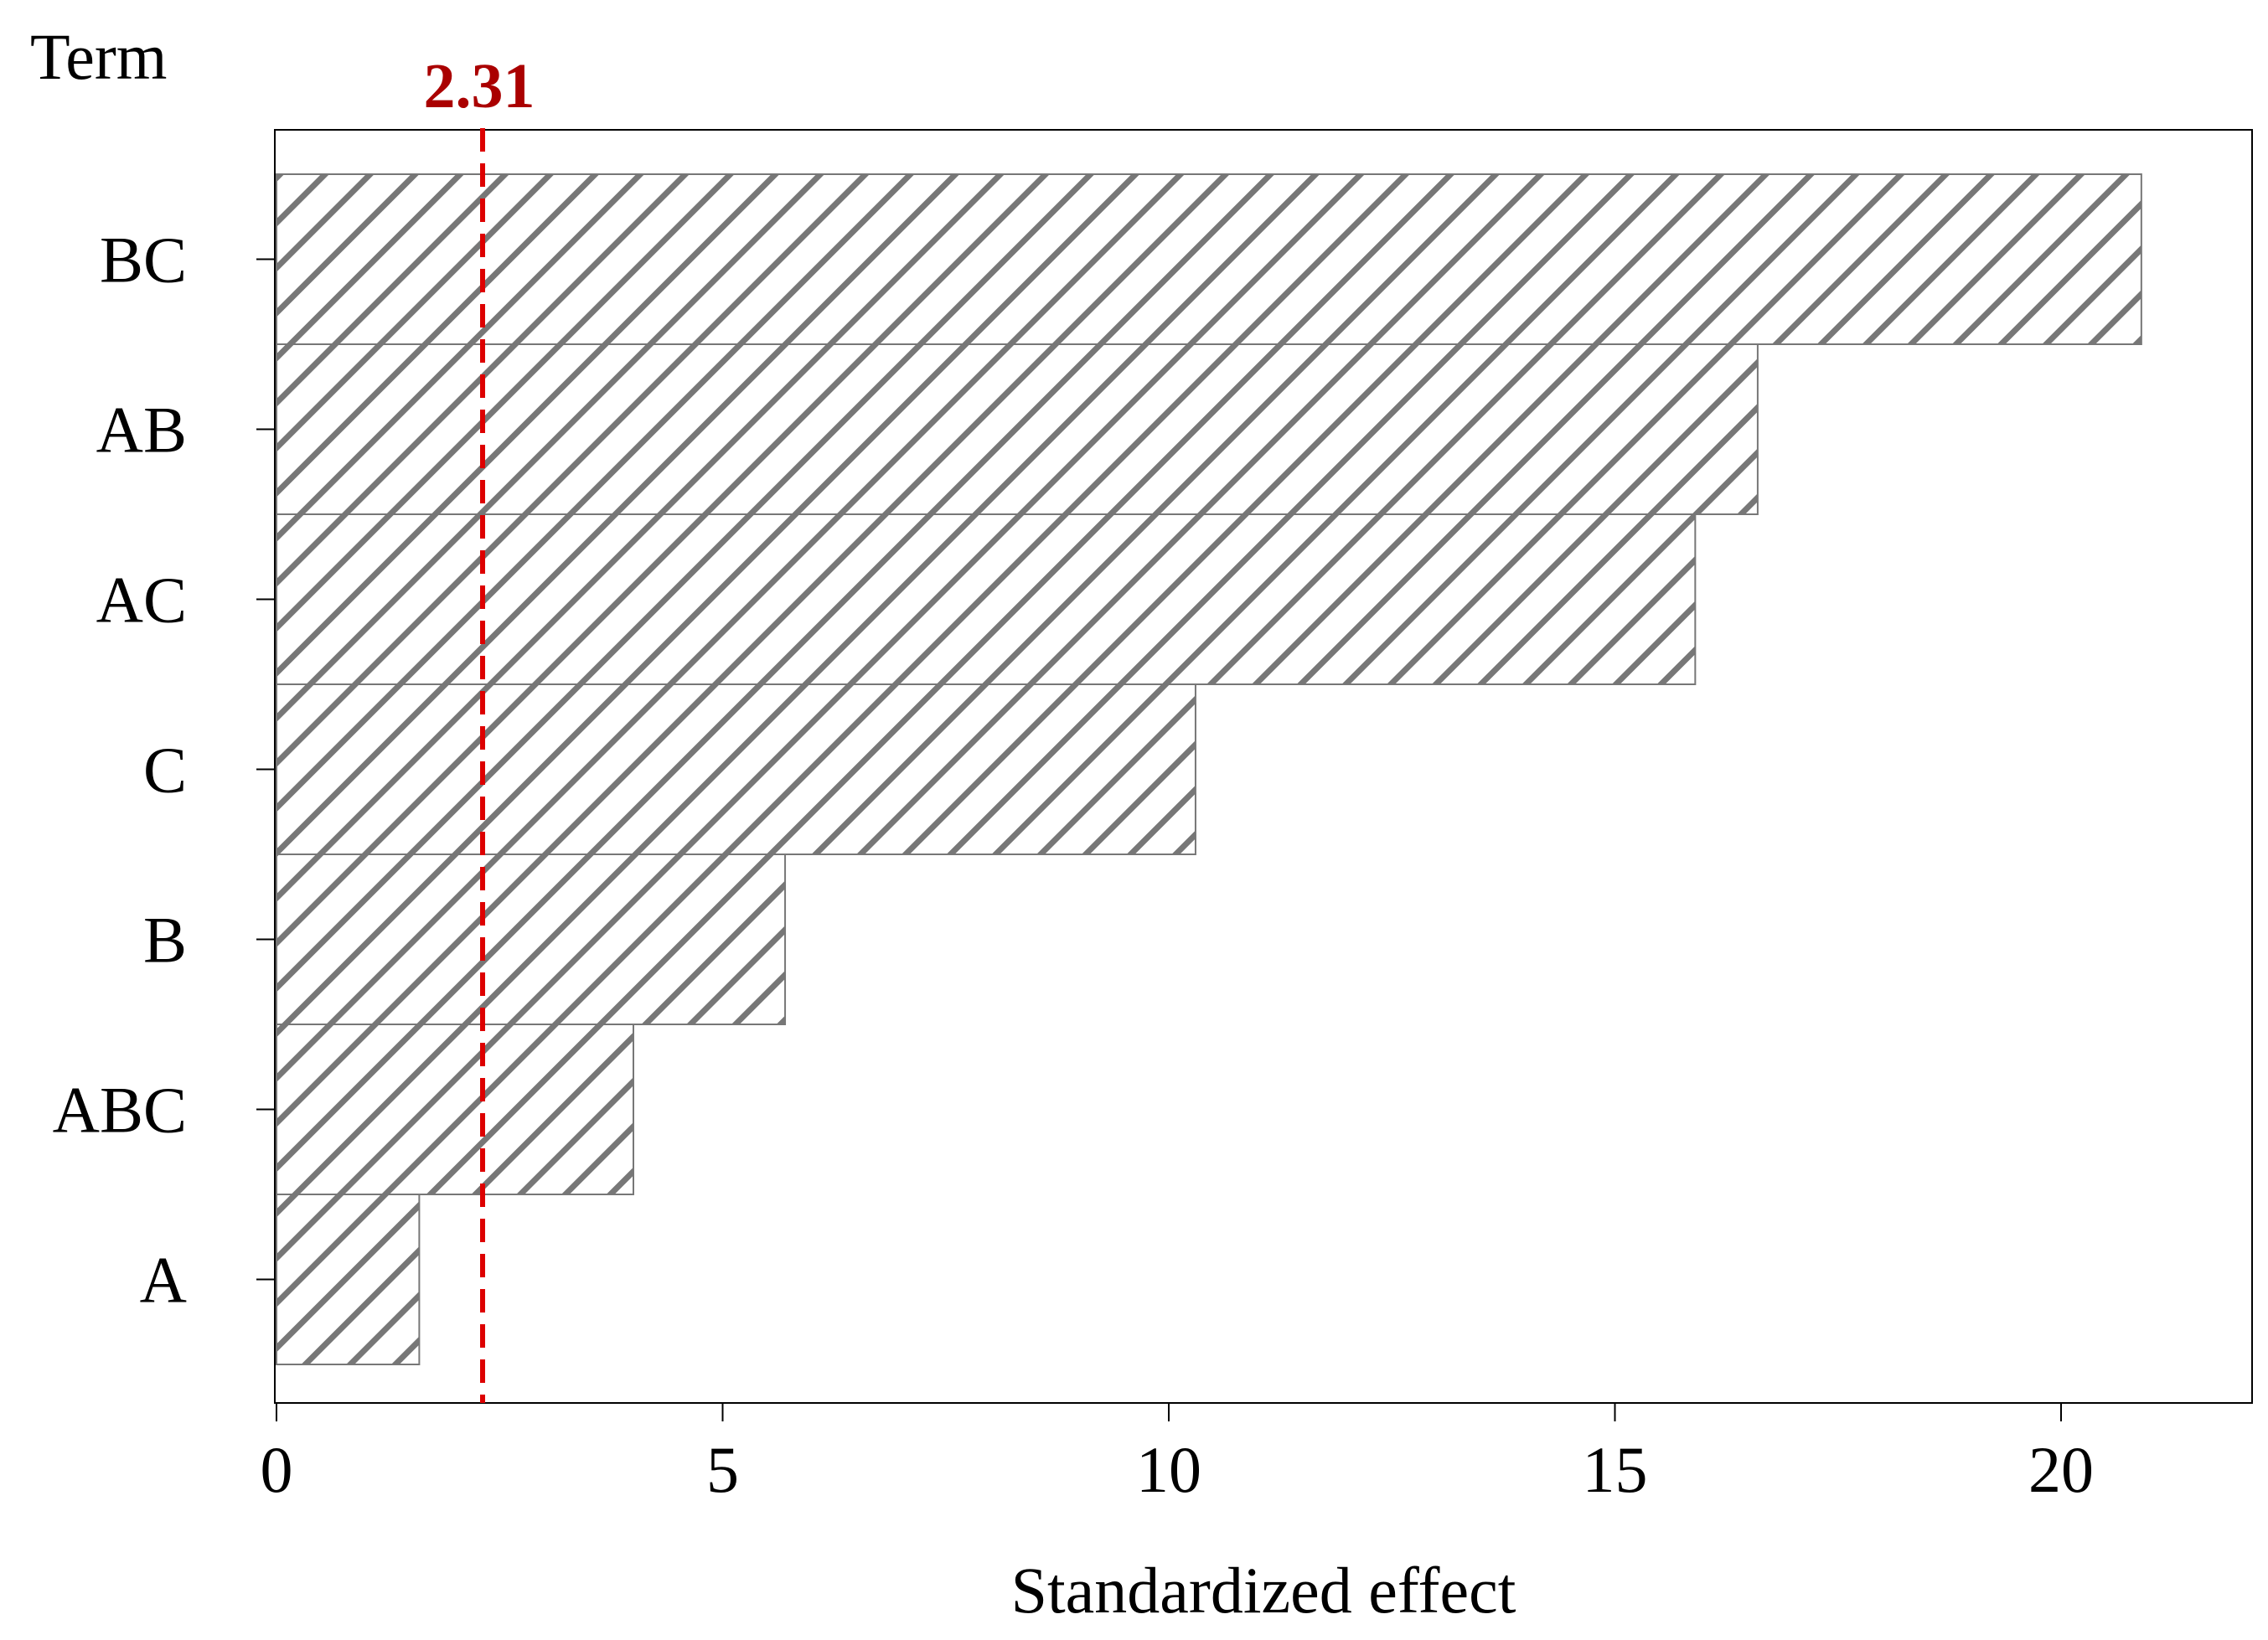 This screenshot has height=1640, width=2268. I want to click on x-tick-label-0: 0, so click(277, 1469).